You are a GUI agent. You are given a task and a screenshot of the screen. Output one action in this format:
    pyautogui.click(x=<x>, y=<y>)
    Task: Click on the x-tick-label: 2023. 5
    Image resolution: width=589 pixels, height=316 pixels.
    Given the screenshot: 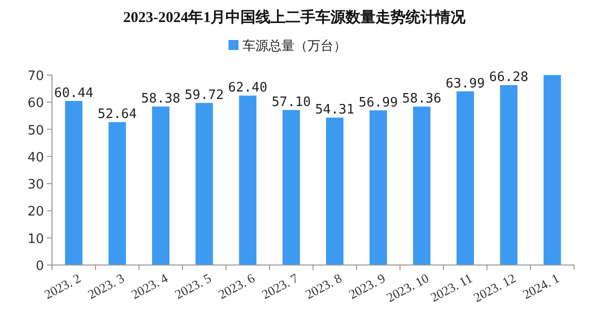 What is the action you would take?
    pyautogui.click(x=193, y=286)
    